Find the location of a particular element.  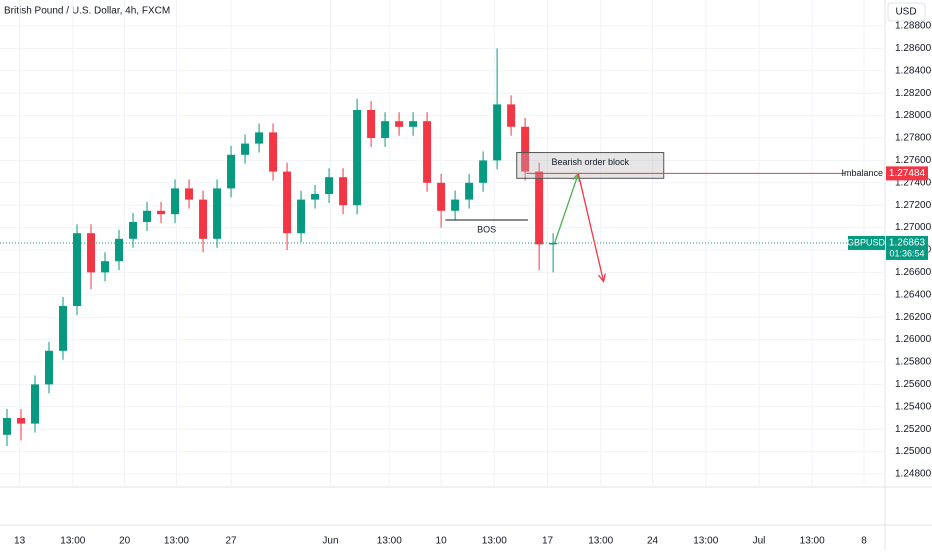

x-tick-label: 8 is located at coordinates (864, 541).